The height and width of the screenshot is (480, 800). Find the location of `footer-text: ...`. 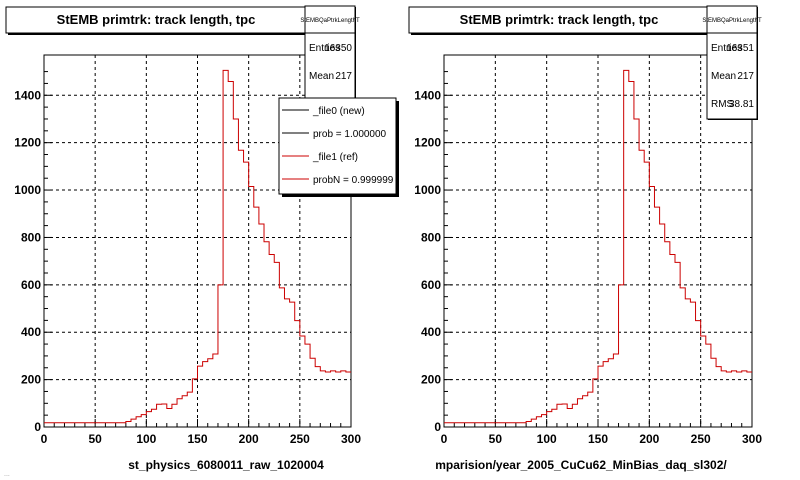

footer-text: ... is located at coordinates (7, 474).